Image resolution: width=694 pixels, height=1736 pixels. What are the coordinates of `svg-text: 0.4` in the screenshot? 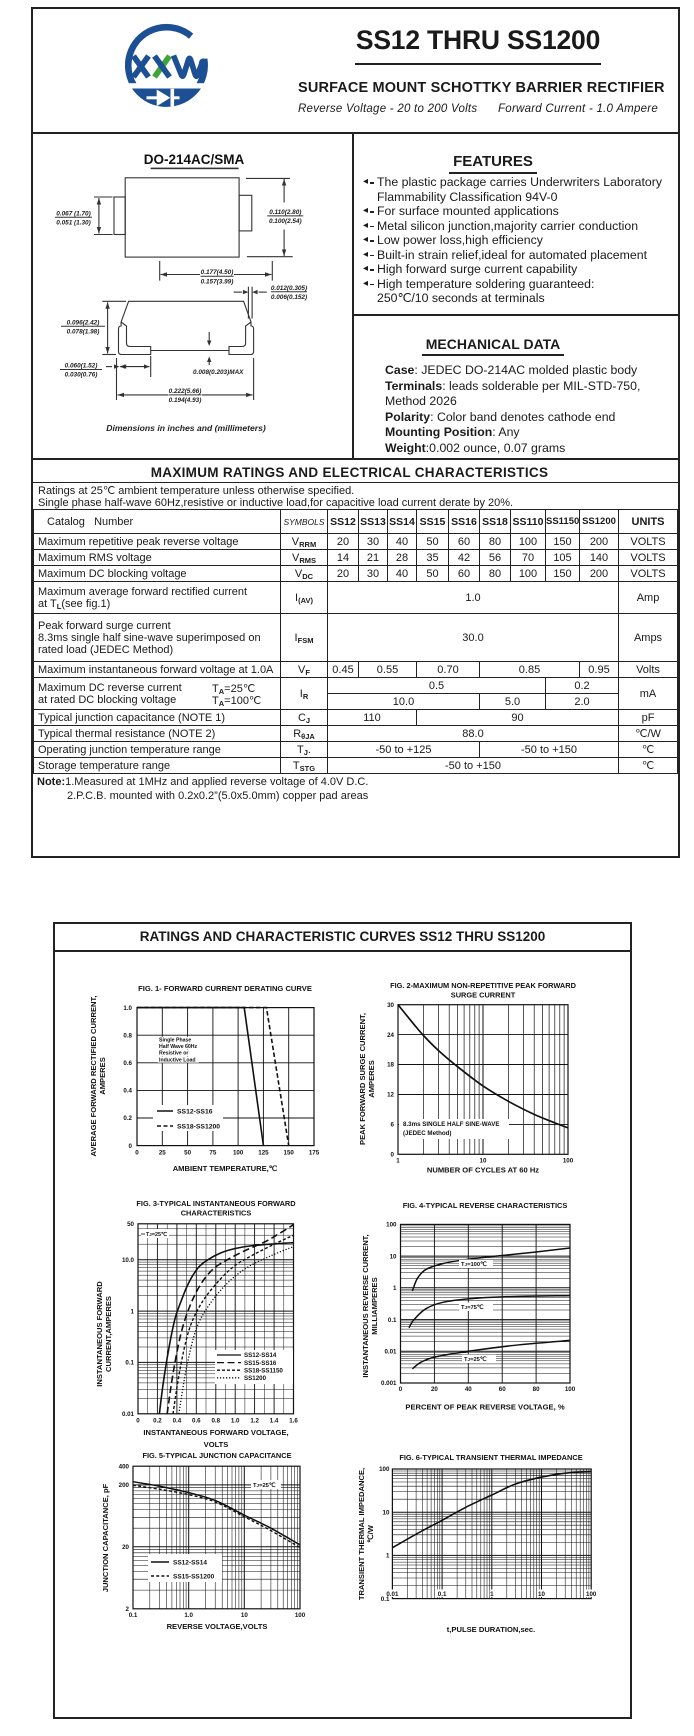 It's located at (177, 1421).